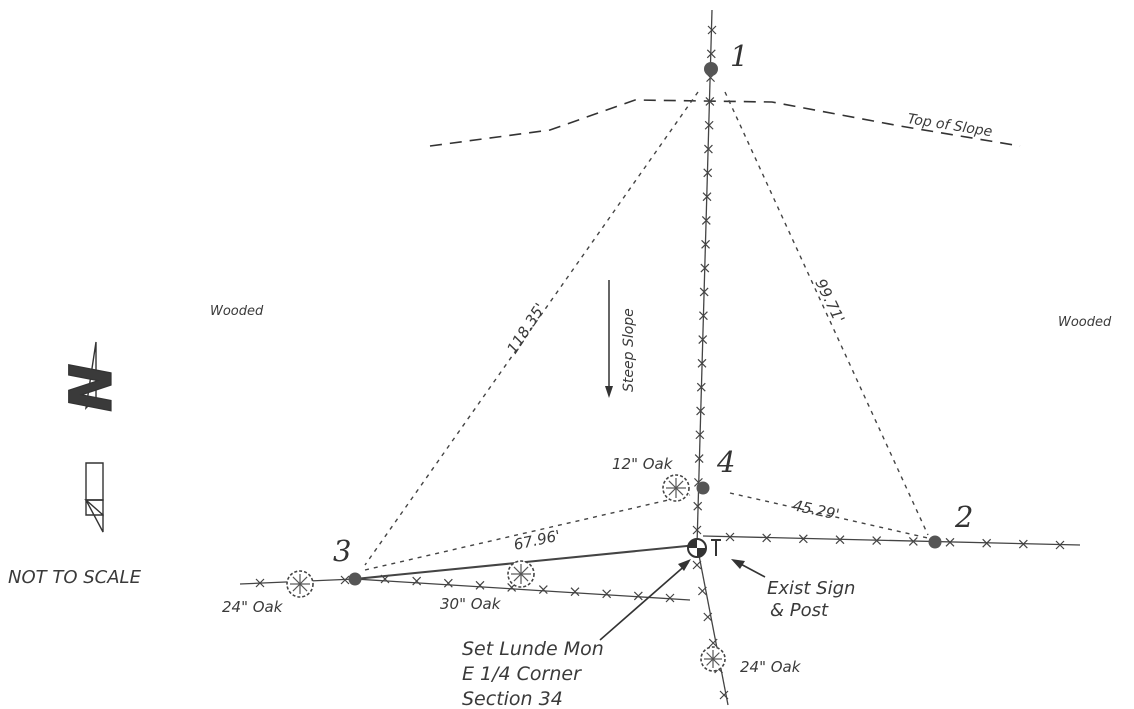 This screenshot has height=709, width=1134. Describe the element at coordinates (522, 674) in the screenshot. I see `monument-label-line2: E 1/4 Corner` at that location.